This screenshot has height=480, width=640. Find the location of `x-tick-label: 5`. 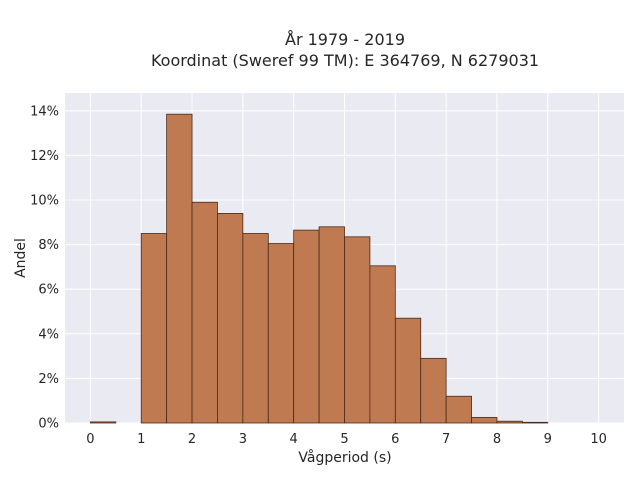

x-tick-label: 5 is located at coordinates (344, 439).